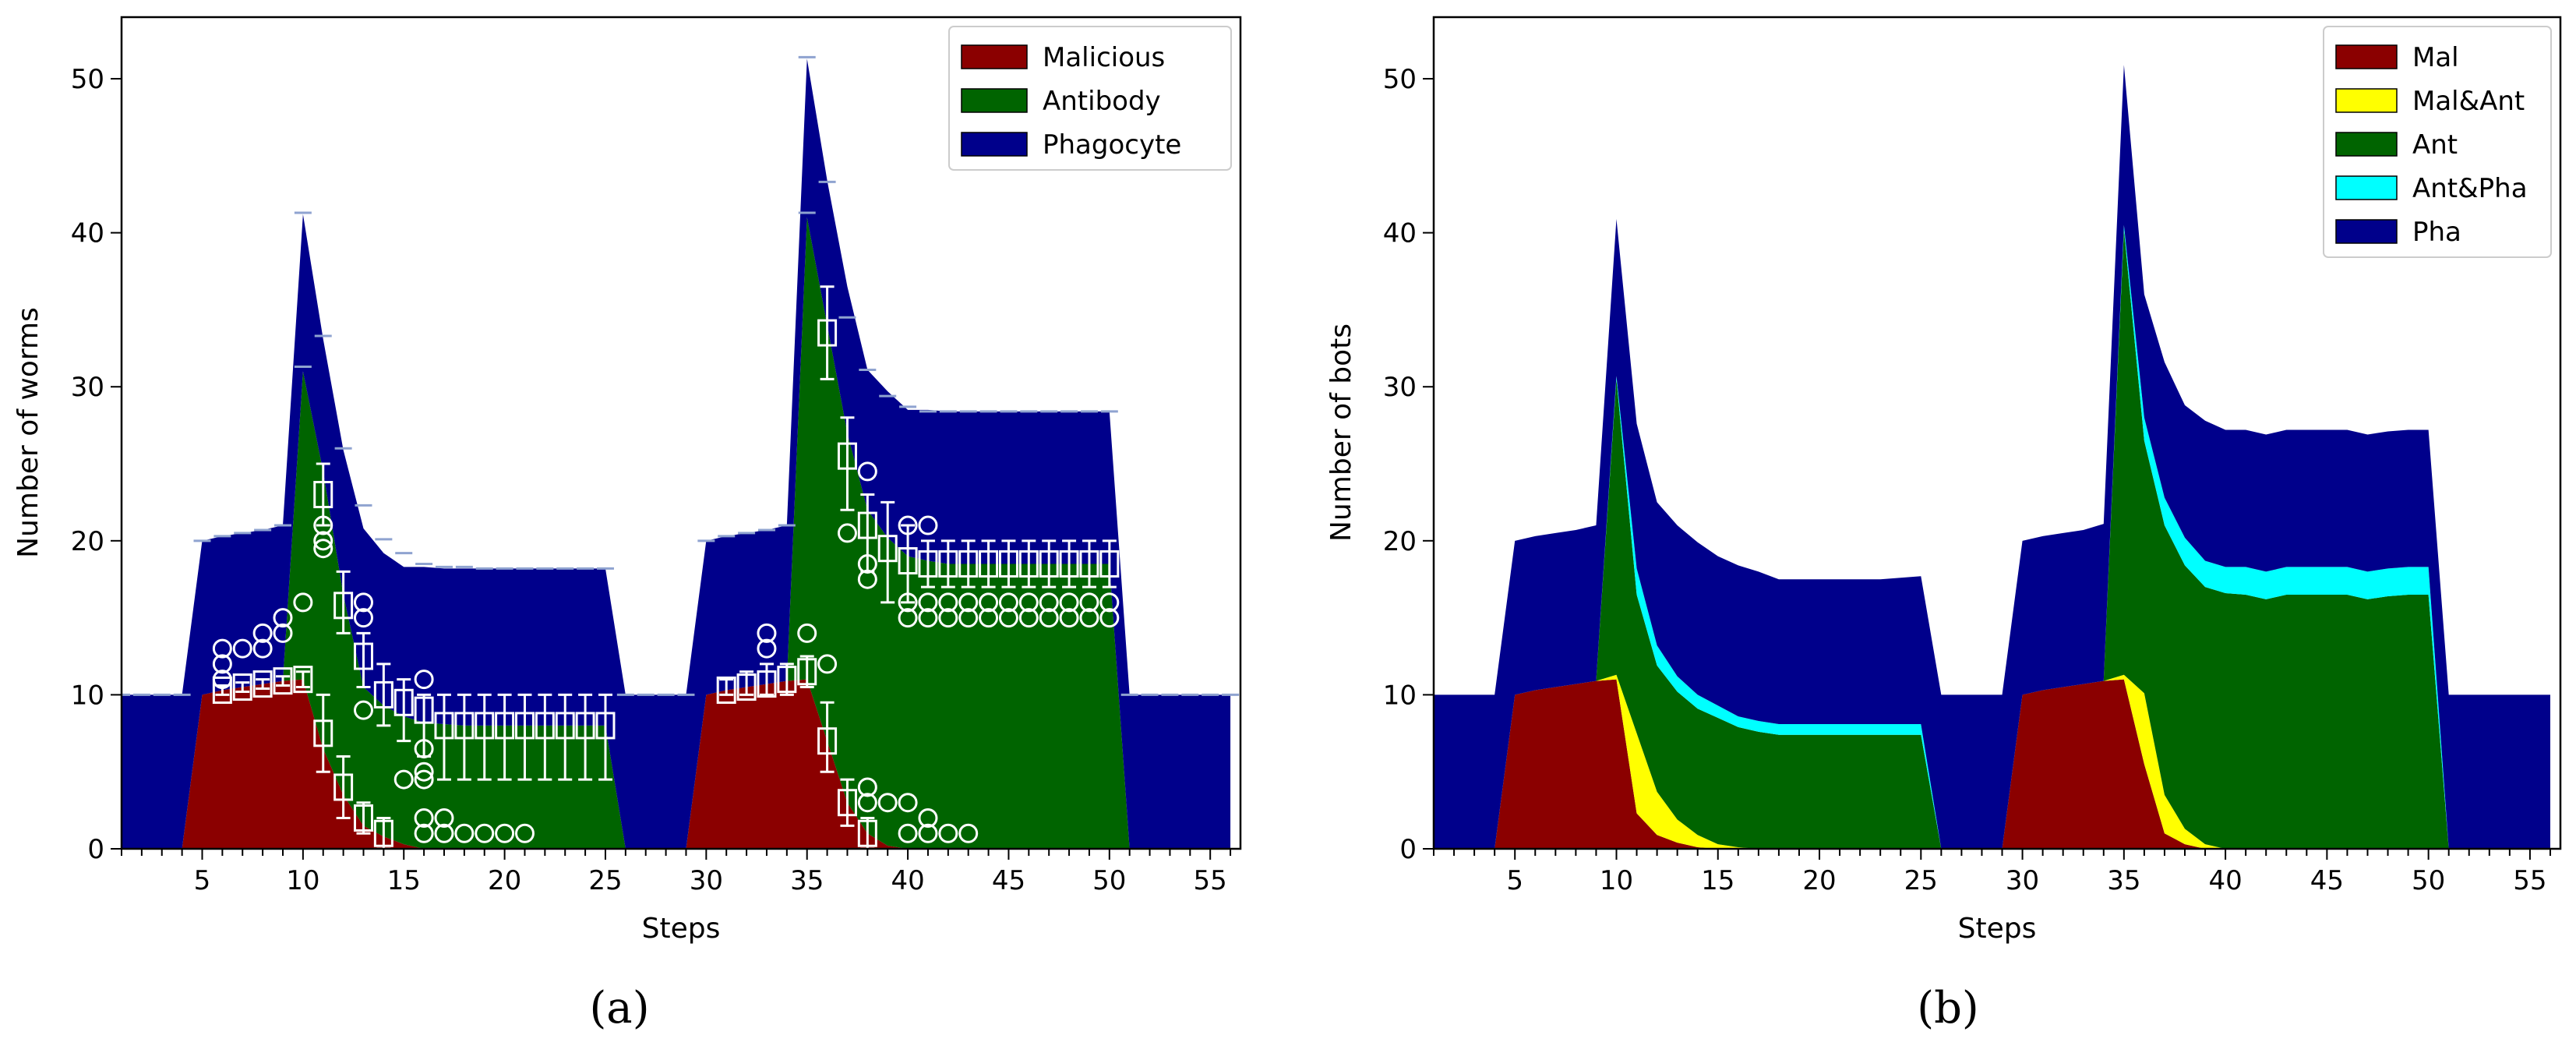 The height and width of the screenshot is (1046, 2576). I want to click on x-axis-label-a: Steps, so click(681, 929).